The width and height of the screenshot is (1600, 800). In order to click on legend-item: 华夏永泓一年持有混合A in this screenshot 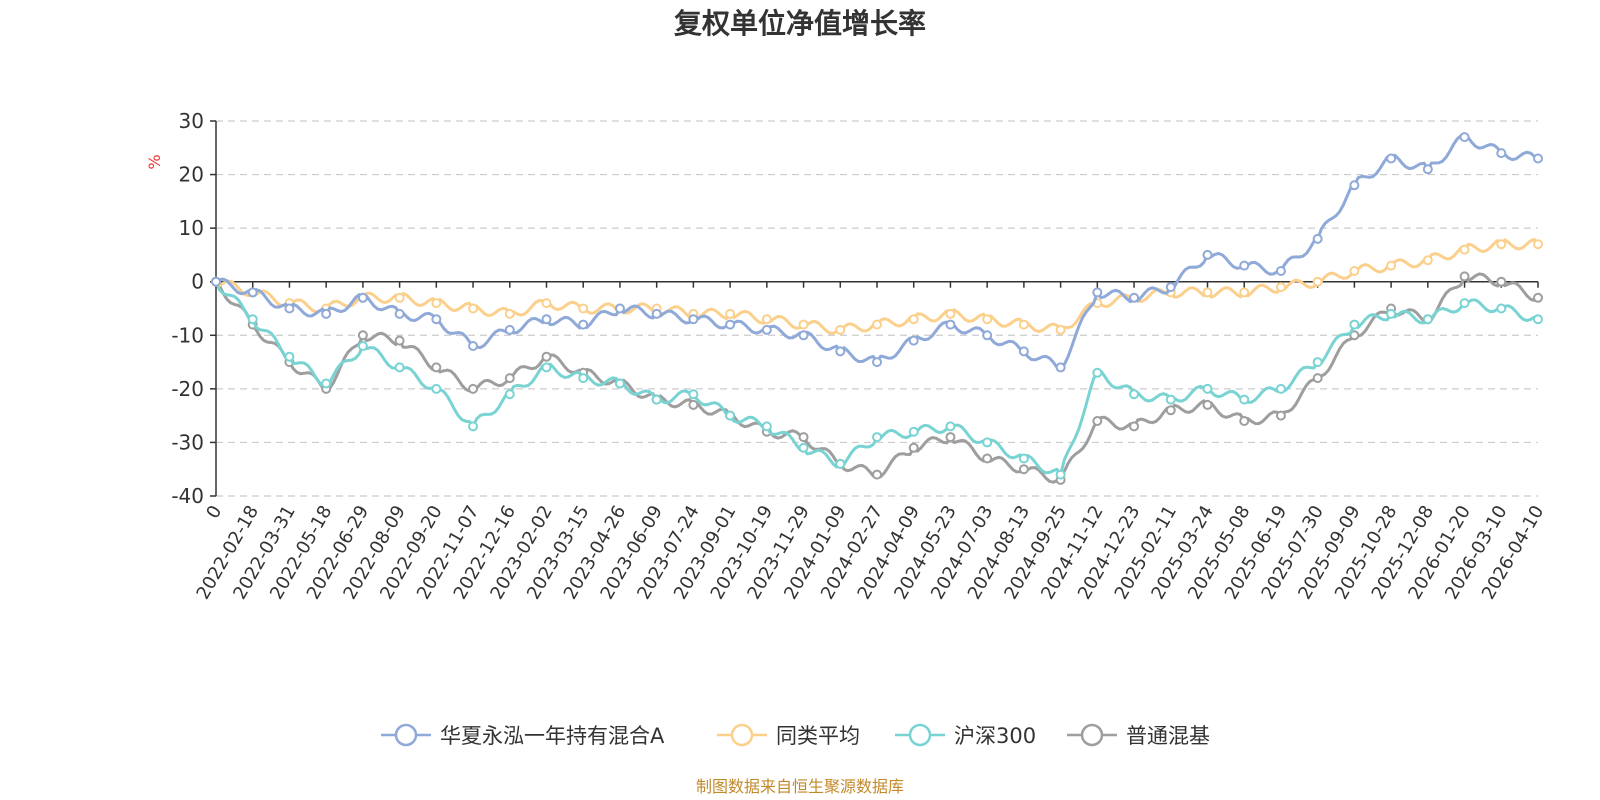, I will do `click(523, 735)`.